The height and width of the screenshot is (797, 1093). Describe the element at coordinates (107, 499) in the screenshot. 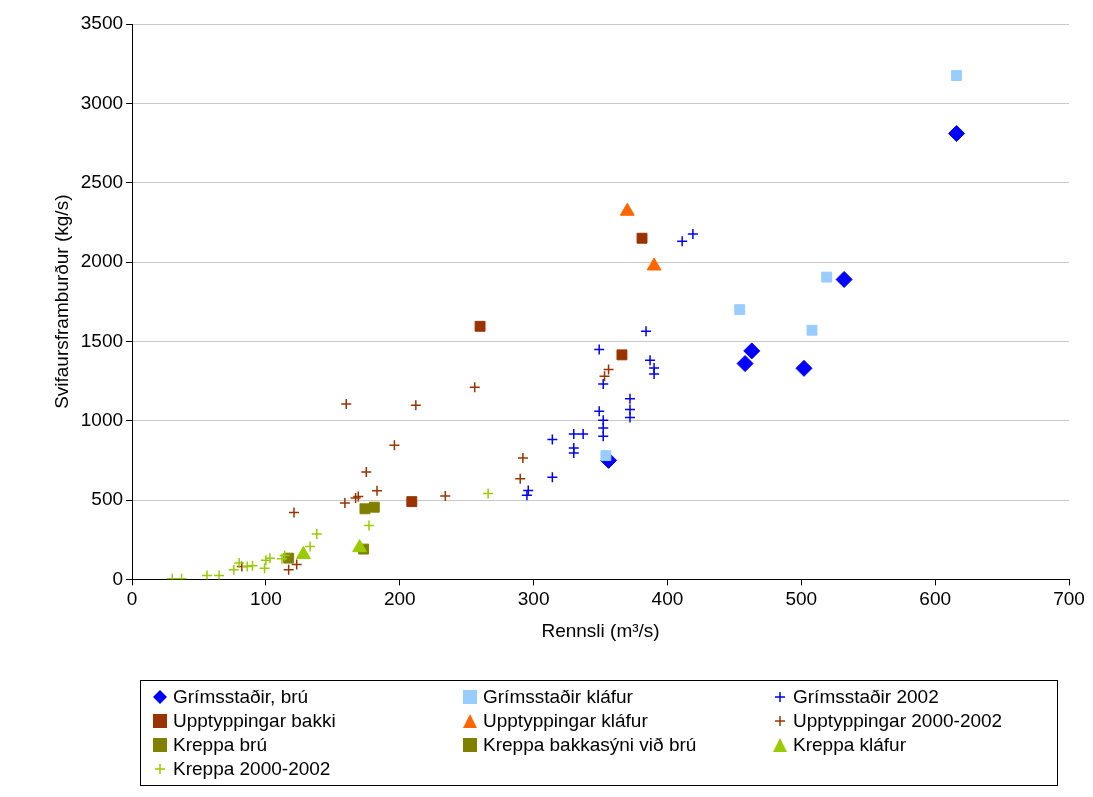

I see `y-tick-label: 500` at that location.